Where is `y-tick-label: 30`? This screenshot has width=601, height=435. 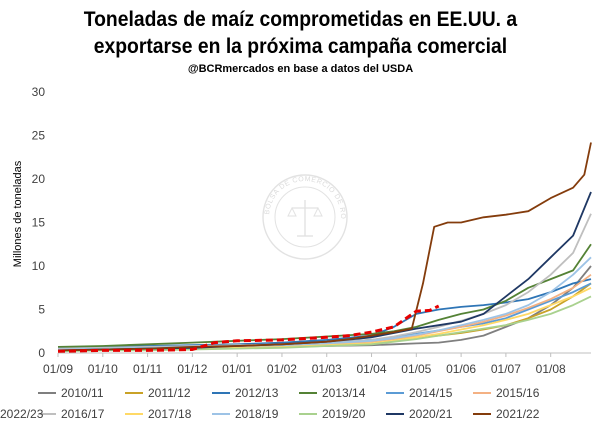
y-tick-label: 30 is located at coordinates (39, 92).